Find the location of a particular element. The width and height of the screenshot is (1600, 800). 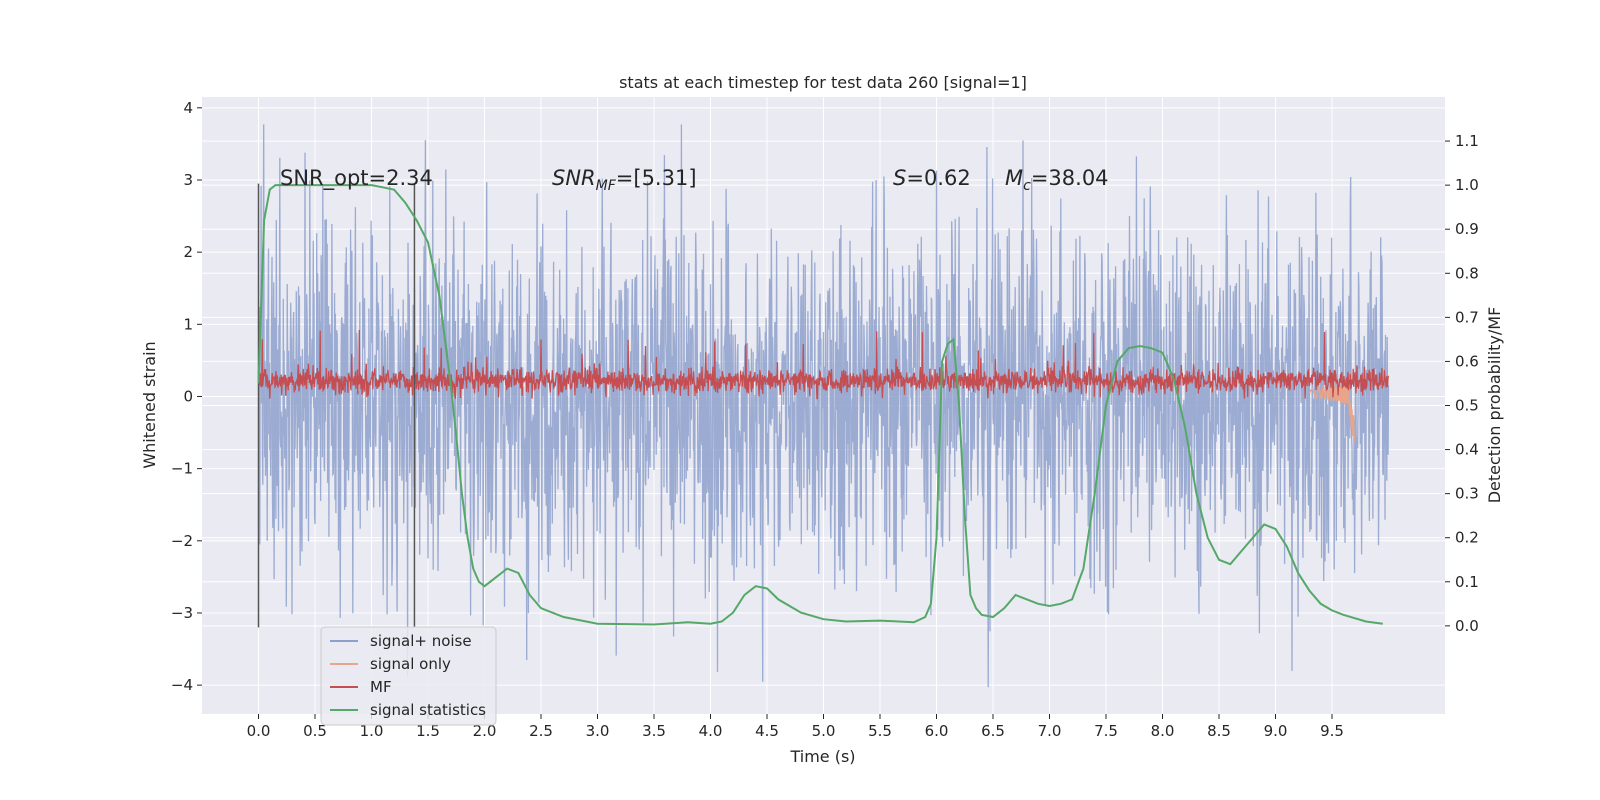

x-tick-label: 6.5 is located at coordinates (993, 731).